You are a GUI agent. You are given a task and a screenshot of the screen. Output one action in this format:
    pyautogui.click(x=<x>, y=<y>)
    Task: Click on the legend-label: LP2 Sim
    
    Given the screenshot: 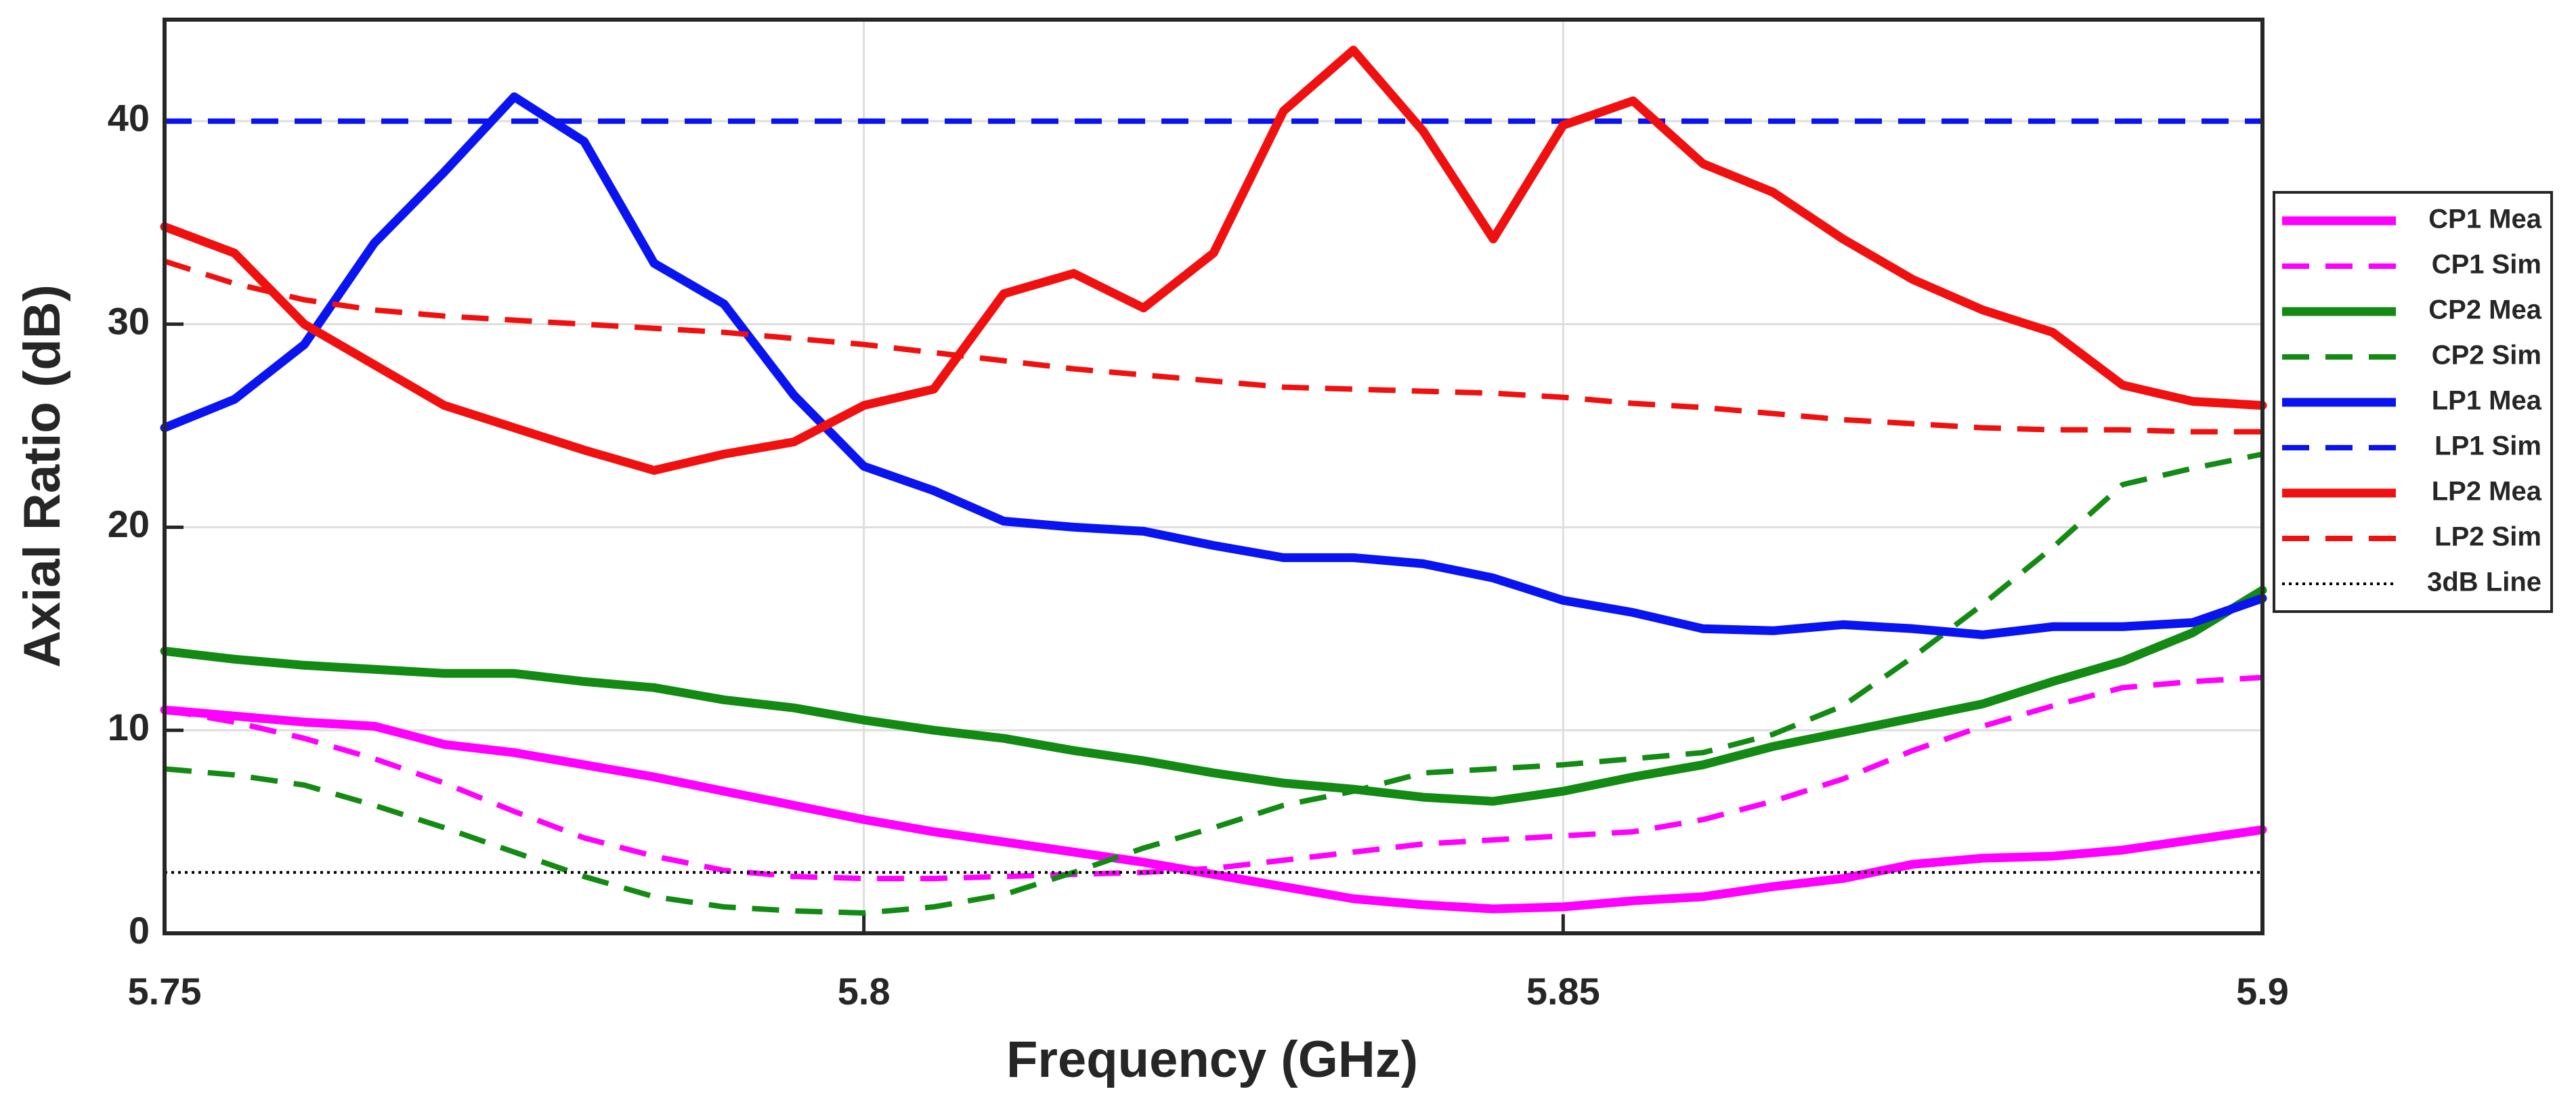 What is the action you would take?
    pyautogui.click(x=2487, y=537)
    